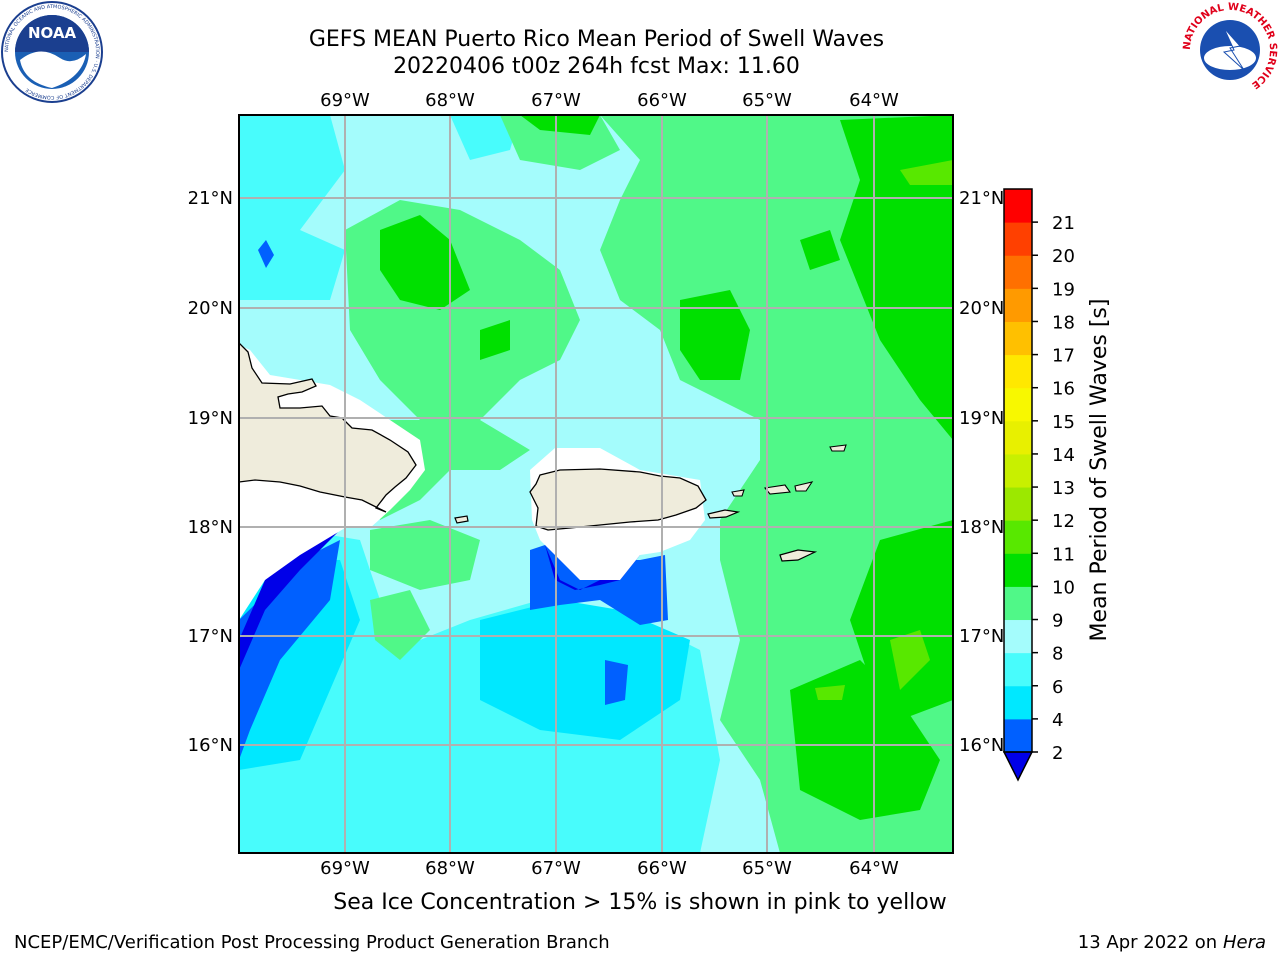 This screenshot has width=1280, height=960. I want to click on field-6-8s-north, so click(485, 137).